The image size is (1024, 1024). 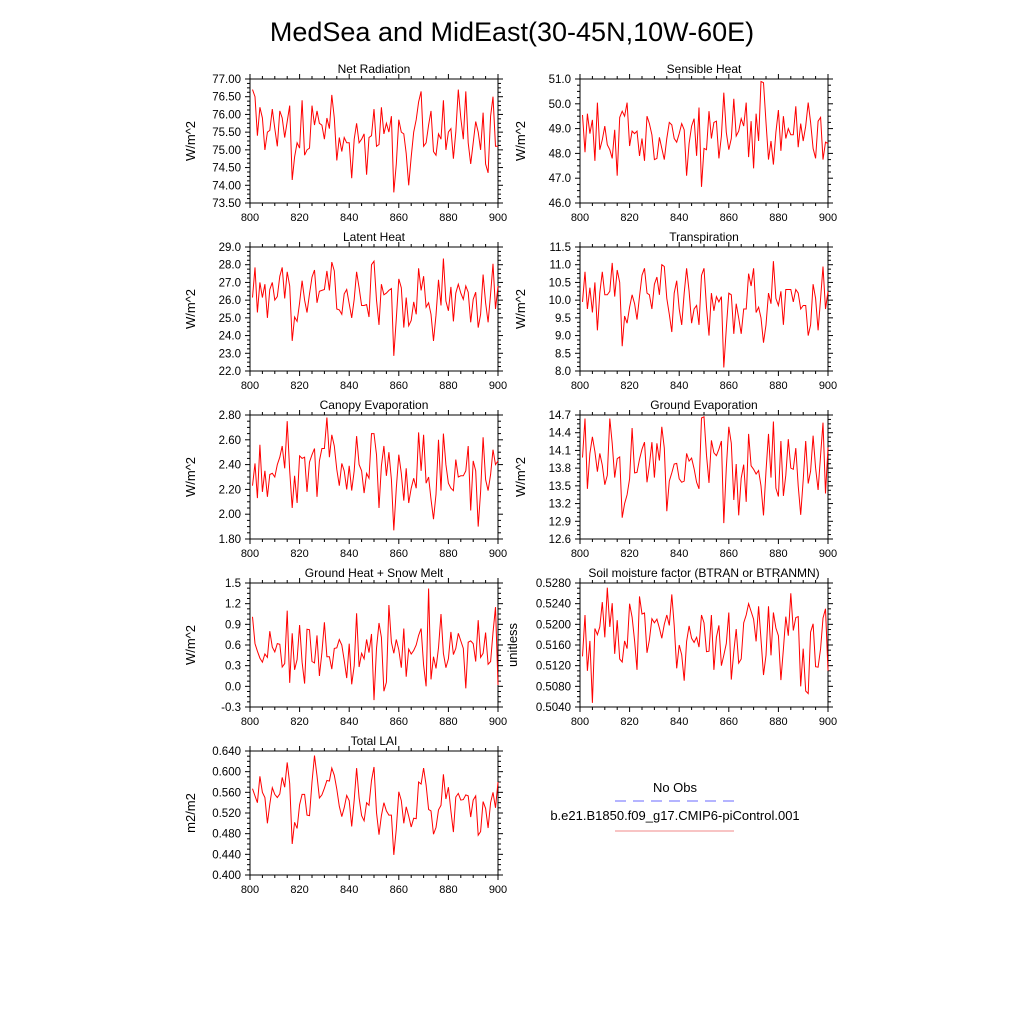 What do you see at coordinates (226, 80) in the screenshot?
I see `y-tick-label: 77.00` at bounding box center [226, 80].